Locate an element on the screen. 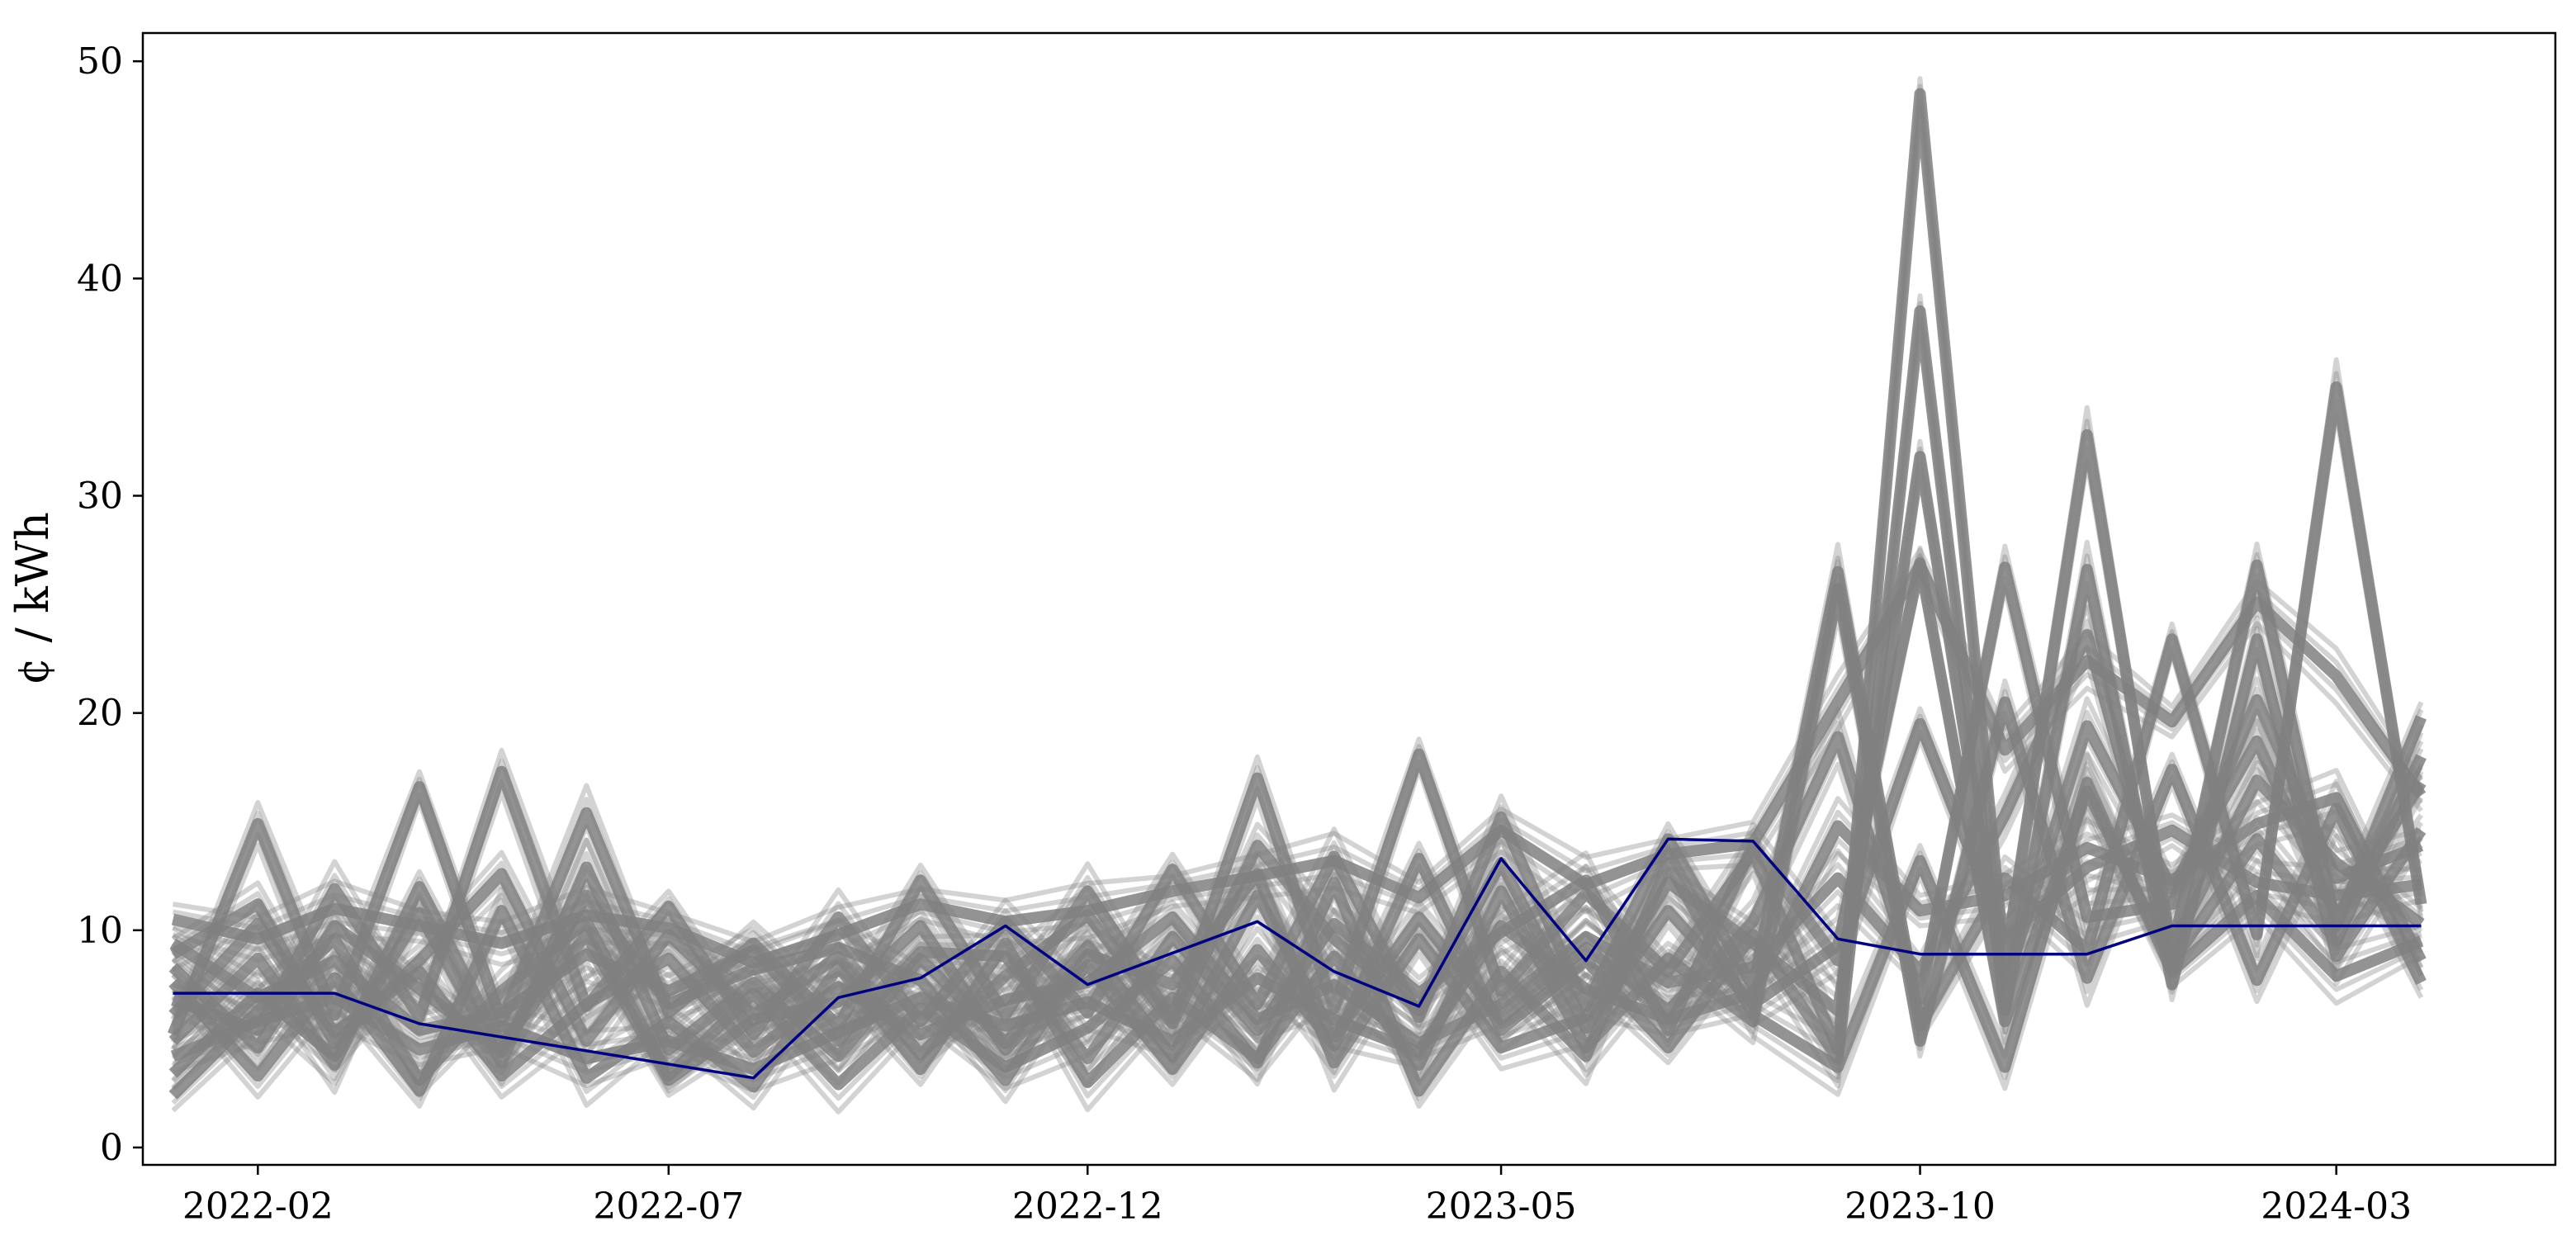 This screenshot has height=1240, width=2576. y-tick-label: 0 is located at coordinates (111, 1148).